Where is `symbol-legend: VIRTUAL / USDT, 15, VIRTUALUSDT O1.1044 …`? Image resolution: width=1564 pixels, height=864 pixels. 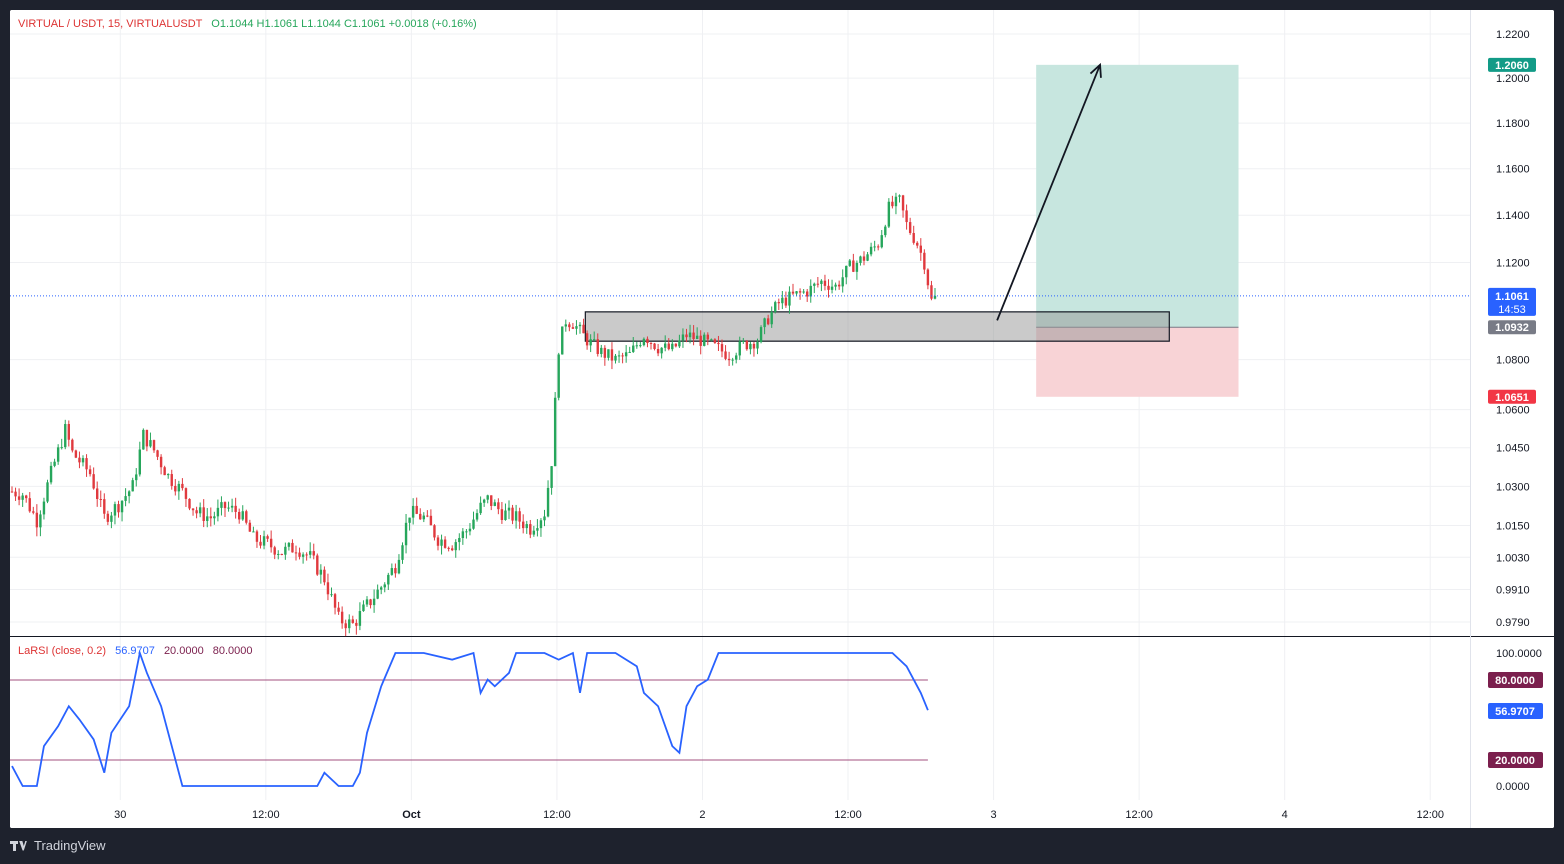 symbol-legend: VIRTUAL / USDT, 15, VIRTUALUSDT O1.1044 … is located at coordinates (247, 24).